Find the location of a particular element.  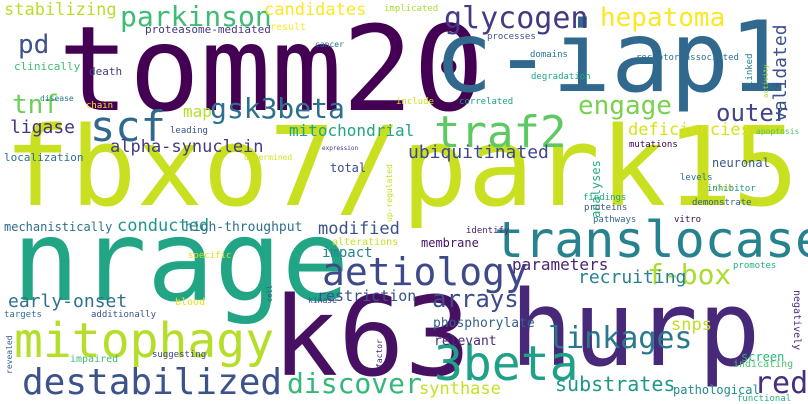

word-3beta: 3beta is located at coordinates (506, 364).